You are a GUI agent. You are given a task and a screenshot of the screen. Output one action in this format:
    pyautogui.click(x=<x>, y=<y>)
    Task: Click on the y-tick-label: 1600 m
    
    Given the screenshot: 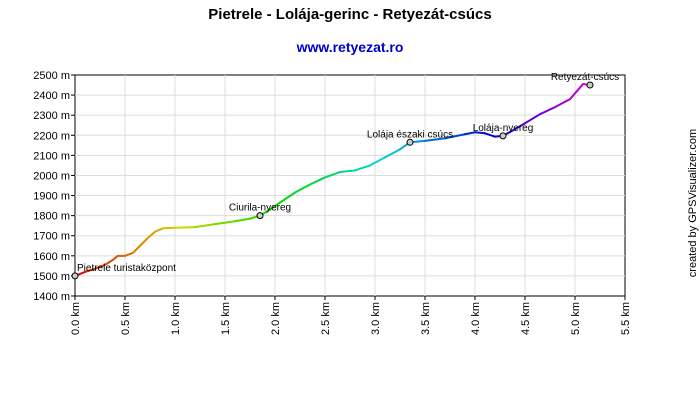 What is the action you would take?
    pyautogui.click(x=51, y=257)
    